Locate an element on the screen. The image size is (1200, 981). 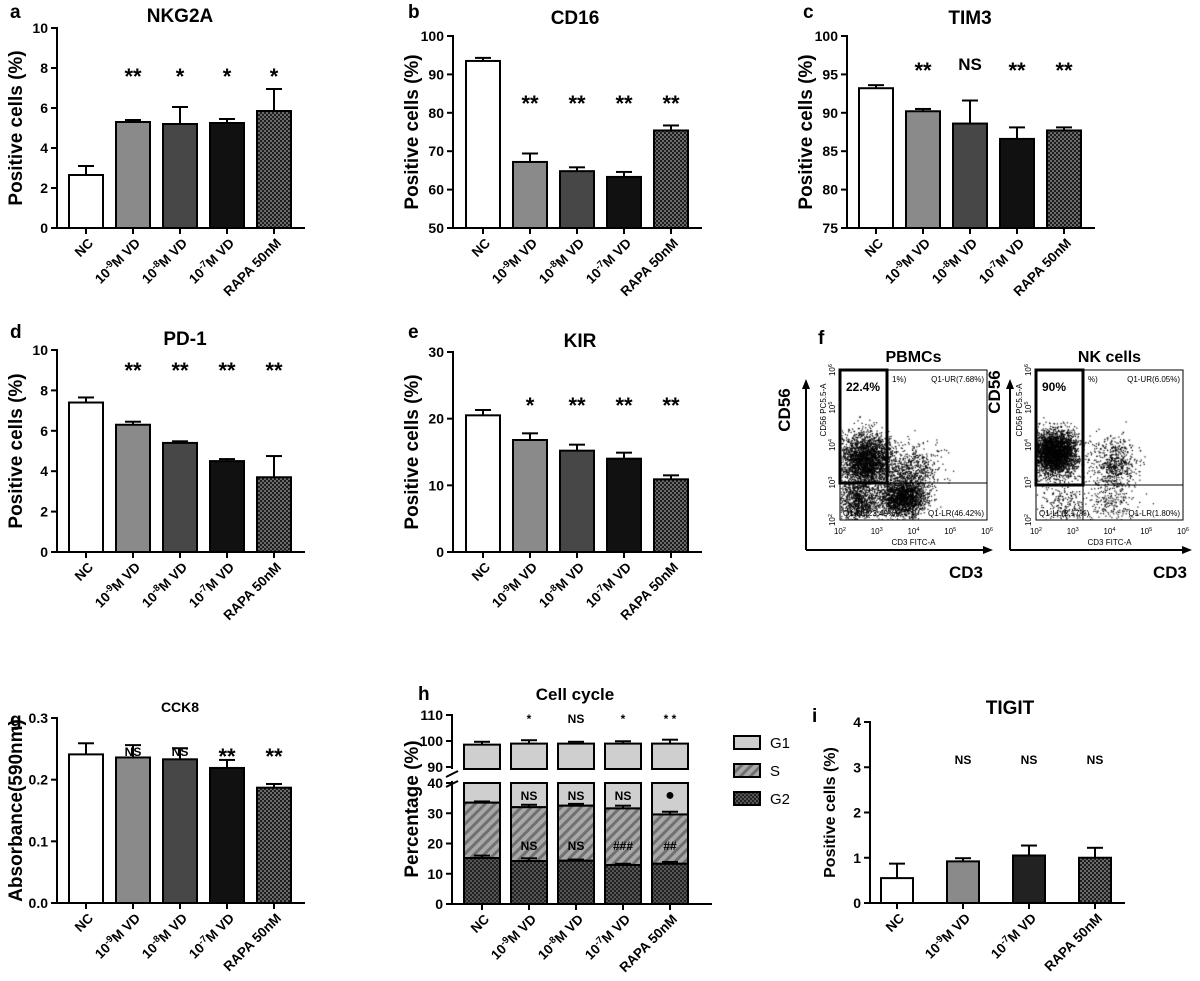
y-tick-label: 104 is located at coordinates (832, 445).